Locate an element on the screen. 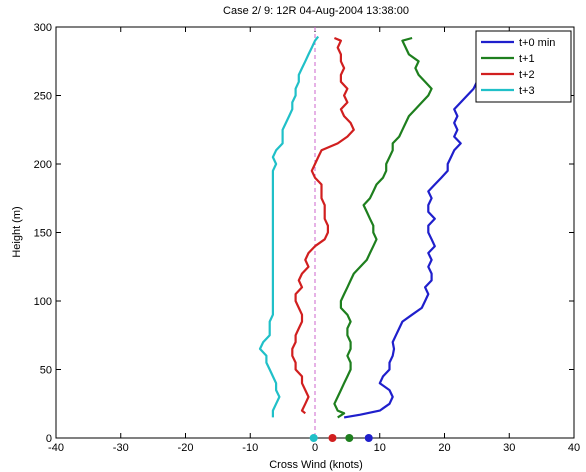  x-axis-label: Cross Wind (knots) is located at coordinates (316, 465).